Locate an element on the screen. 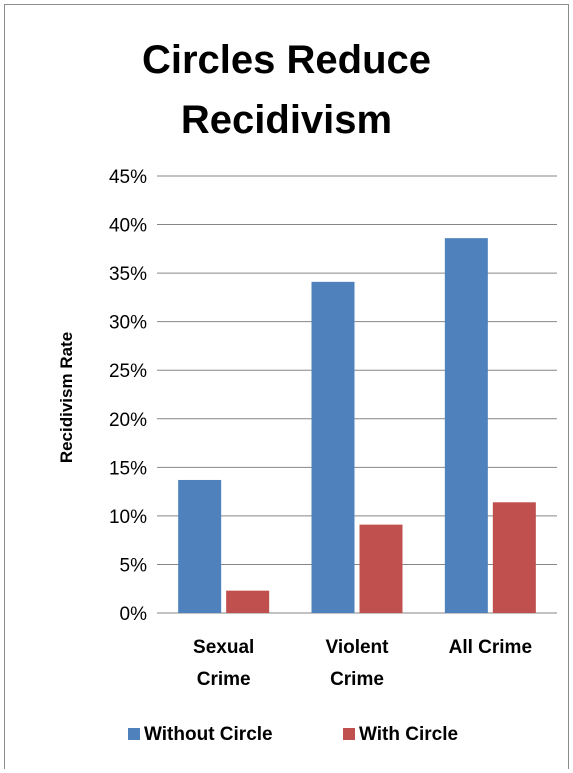 This screenshot has height=773, width=573. y-tick-label: 10% is located at coordinates (128, 517).